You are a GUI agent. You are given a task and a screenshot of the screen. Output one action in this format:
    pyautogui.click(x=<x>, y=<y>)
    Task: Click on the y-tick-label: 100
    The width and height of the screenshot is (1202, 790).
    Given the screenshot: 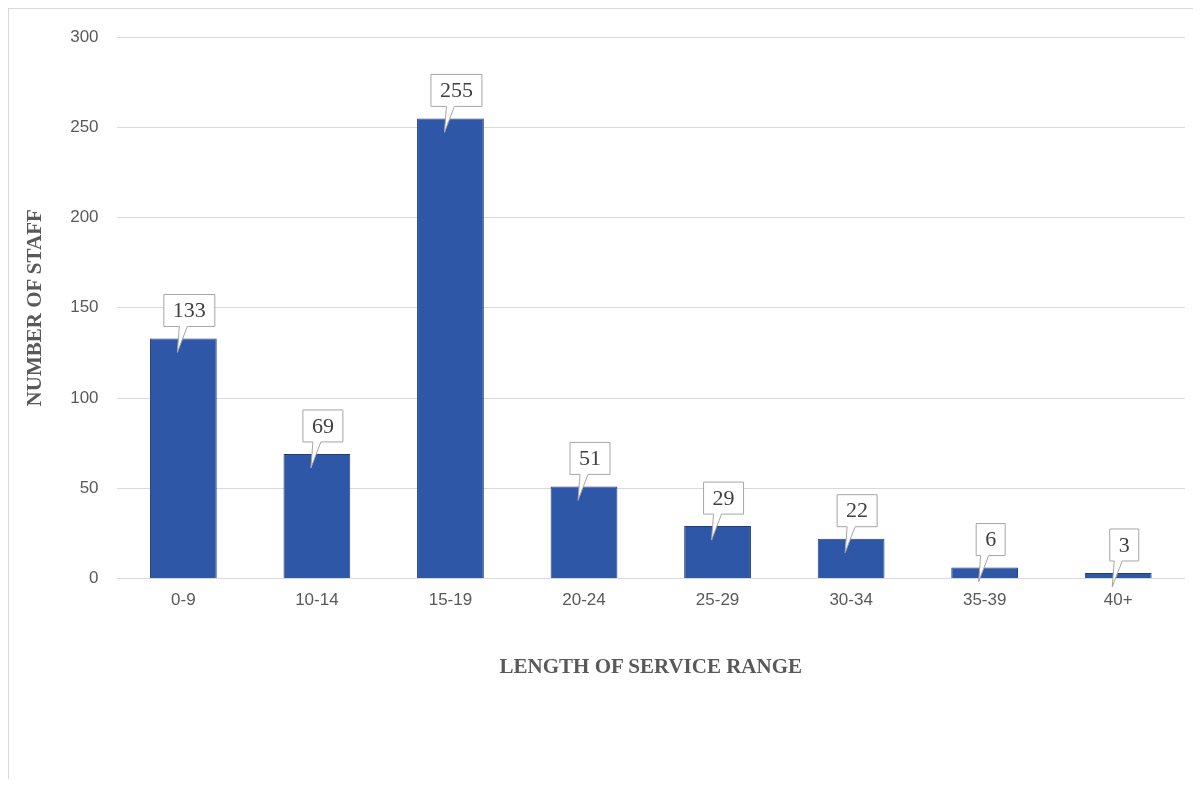 What is the action you would take?
    pyautogui.click(x=84, y=397)
    